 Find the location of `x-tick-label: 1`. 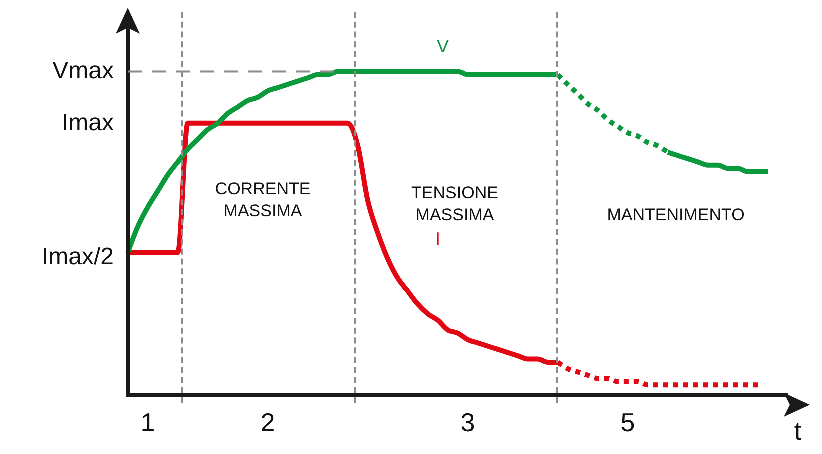

x-tick-label: 1 is located at coordinates (148, 423).